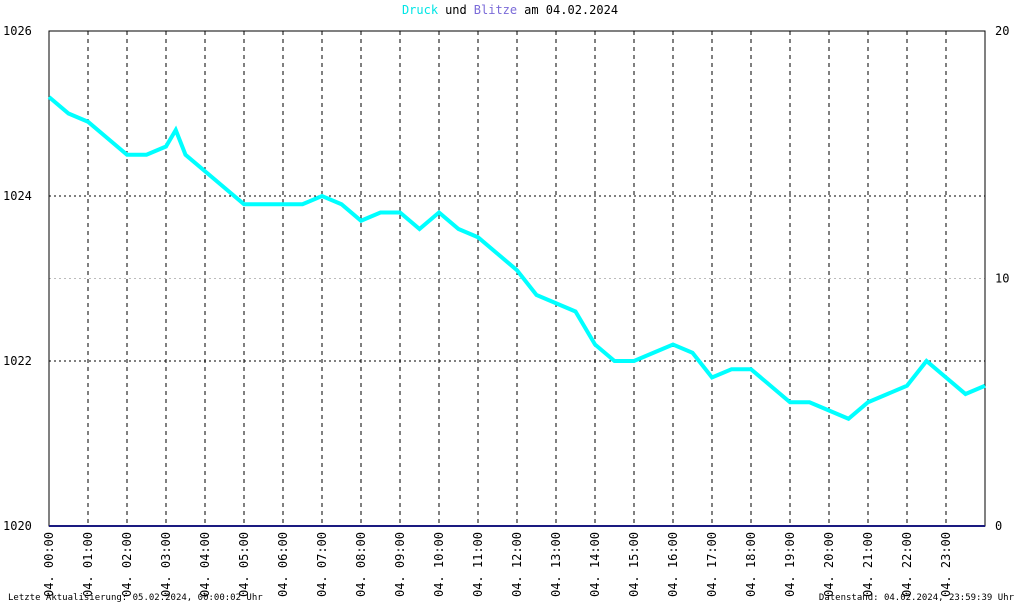 The image size is (1020, 606). I want to click on x-tick-label: 04. 05:00, so click(244, 564).